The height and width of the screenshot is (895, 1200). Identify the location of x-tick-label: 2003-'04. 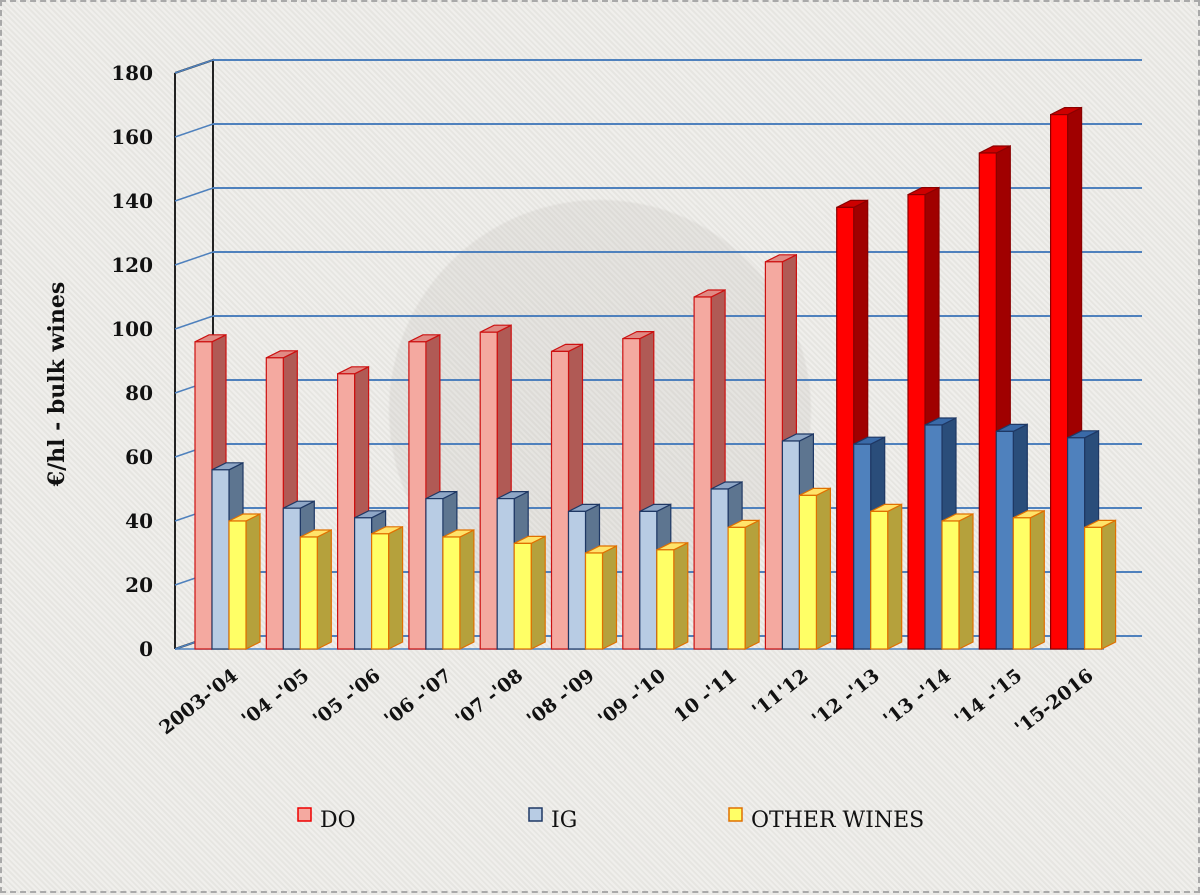
(198, 702).